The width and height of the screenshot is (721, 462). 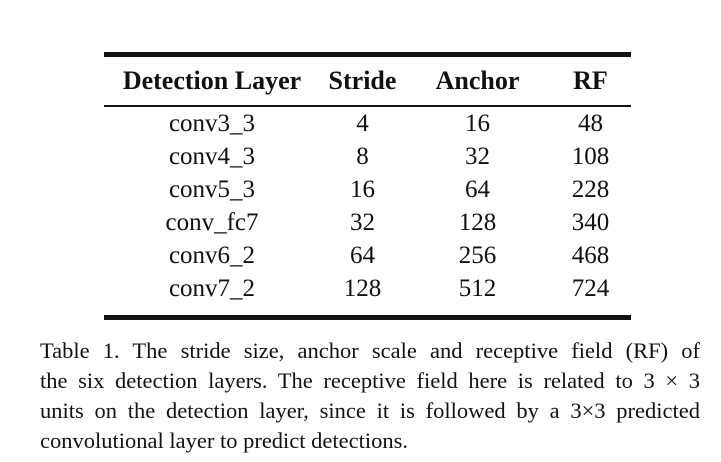 I want to click on layer-cell: conv3_3, so click(x=212, y=123).